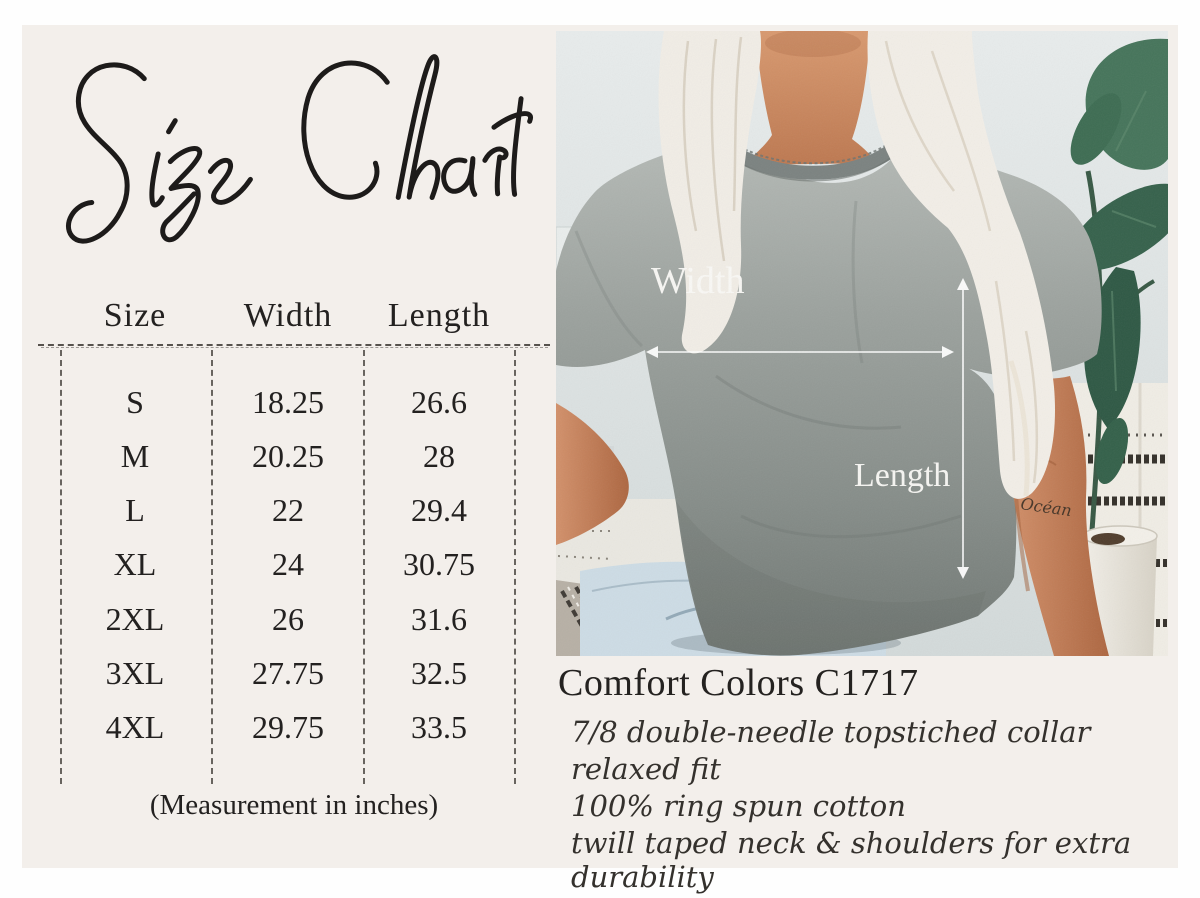 Image resolution: width=1200 pixels, height=898 pixels. I want to click on column-header-length: Length, so click(439, 315).